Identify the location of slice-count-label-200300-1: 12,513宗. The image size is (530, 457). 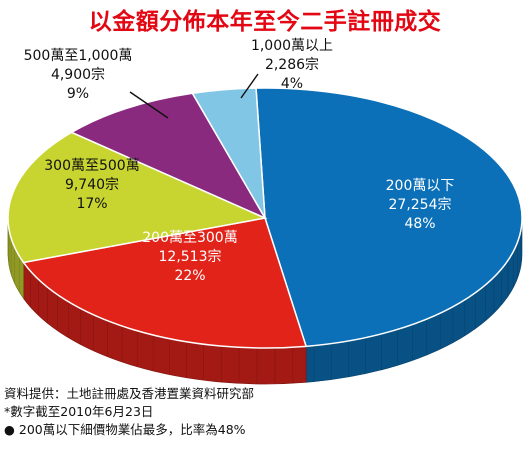
(190, 257).